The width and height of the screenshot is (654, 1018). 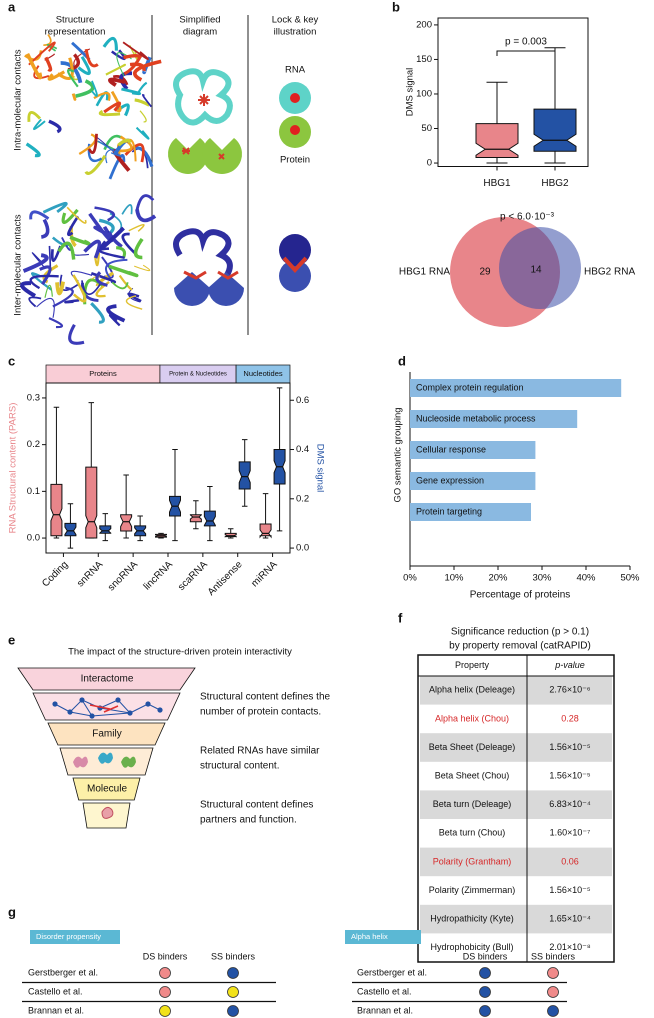 What do you see at coordinates (570, 918) in the screenshot?
I see `table-cell: 1.65×10⁻⁴` at bounding box center [570, 918].